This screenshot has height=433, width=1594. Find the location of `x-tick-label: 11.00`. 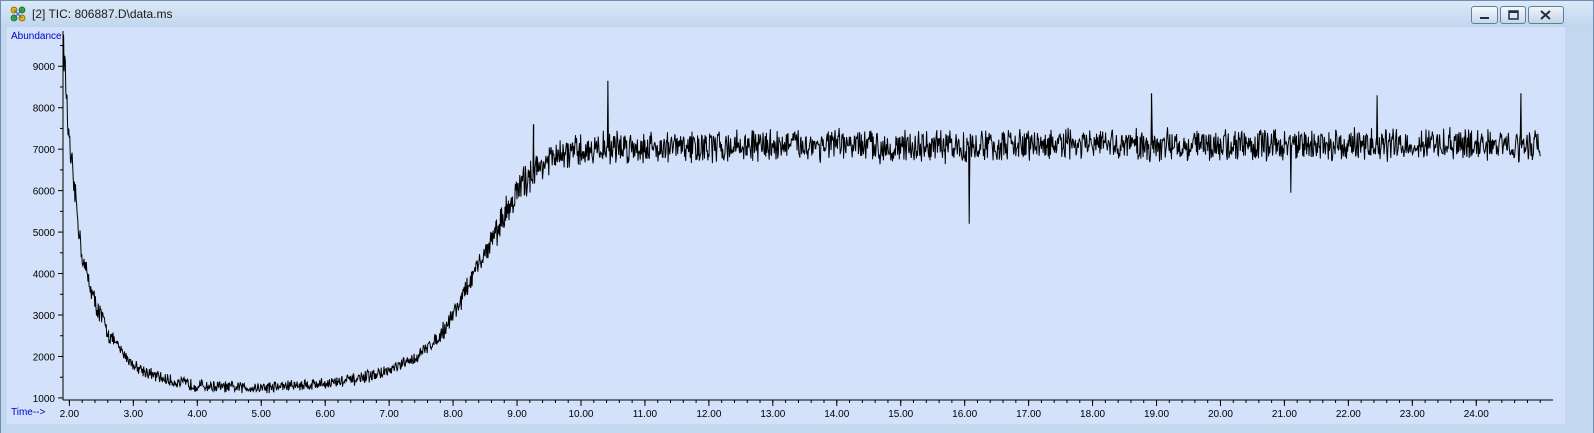

x-tick-label: 11.00 is located at coordinates (645, 414).